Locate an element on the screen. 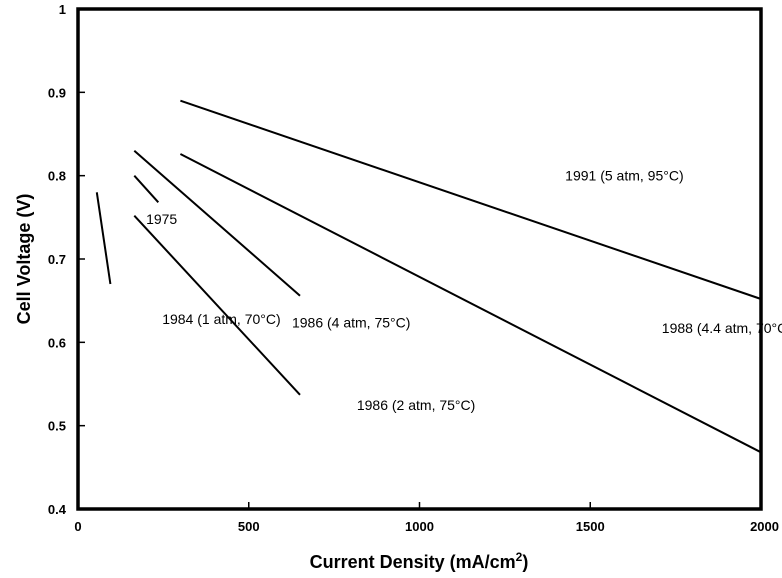 Image resolution: width=782 pixels, height=578 pixels. series-label-1975: 1975 is located at coordinates (161, 219).